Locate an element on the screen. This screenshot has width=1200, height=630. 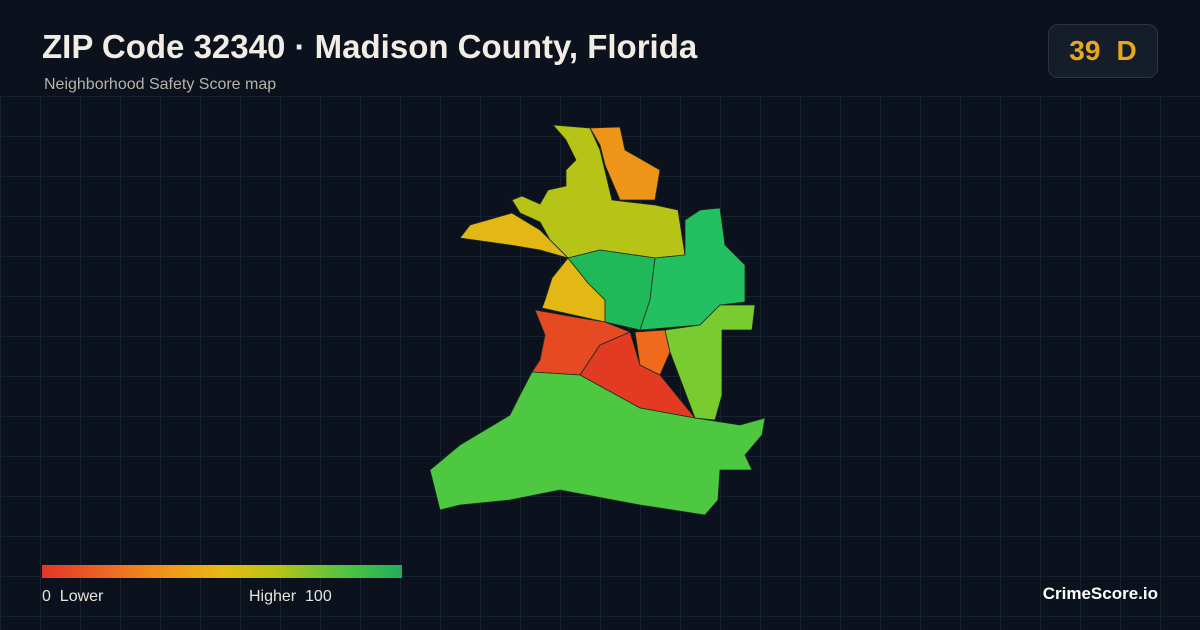
legend-min: 0 is located at coordinates (46, 596).